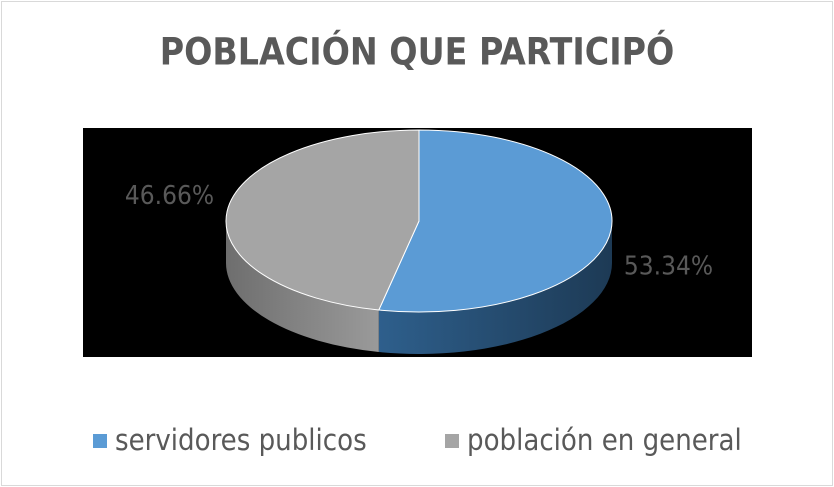  I want to click on chart-title: POBLACIÓN QUE PARTICIPÓ, so click(417, 52).